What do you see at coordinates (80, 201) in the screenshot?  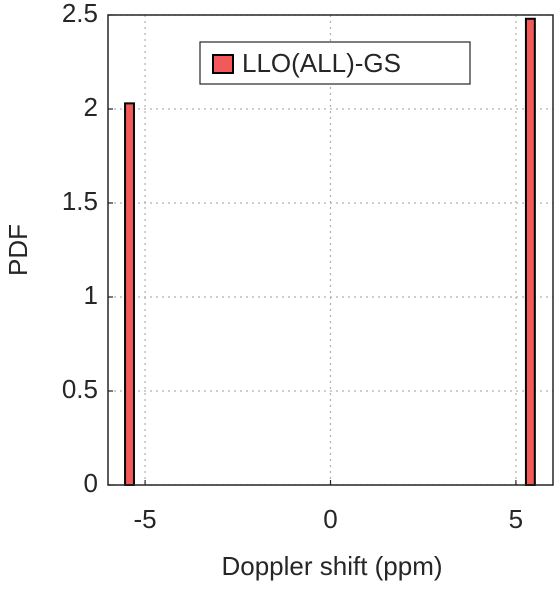 I see `y-tick-label: 1.5` at bounding box center [80, 201].